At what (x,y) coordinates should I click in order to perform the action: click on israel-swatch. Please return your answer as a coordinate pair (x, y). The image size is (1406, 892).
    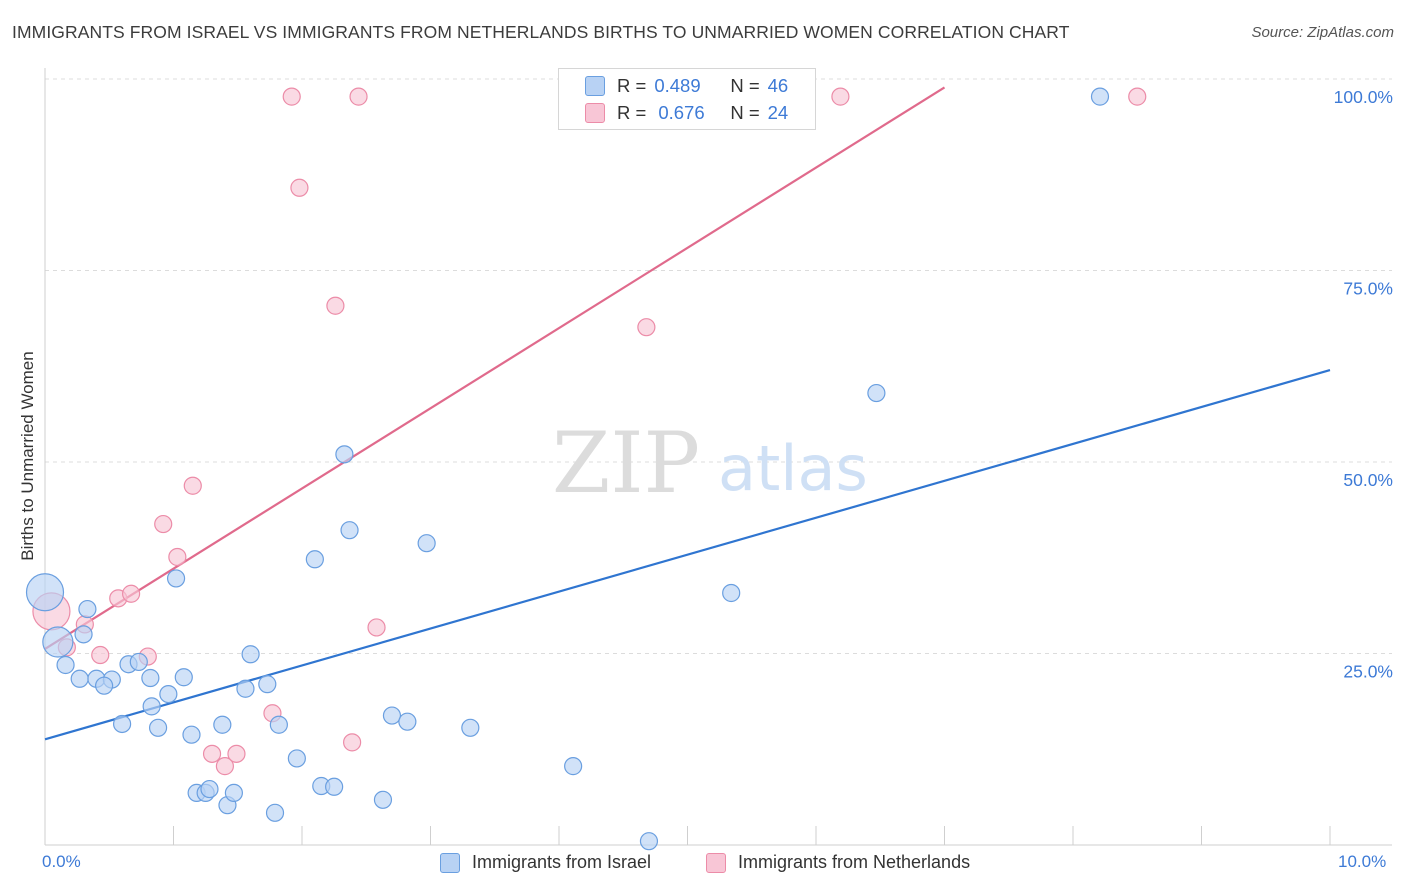
    Looking at the image, I should click on (595, 86).